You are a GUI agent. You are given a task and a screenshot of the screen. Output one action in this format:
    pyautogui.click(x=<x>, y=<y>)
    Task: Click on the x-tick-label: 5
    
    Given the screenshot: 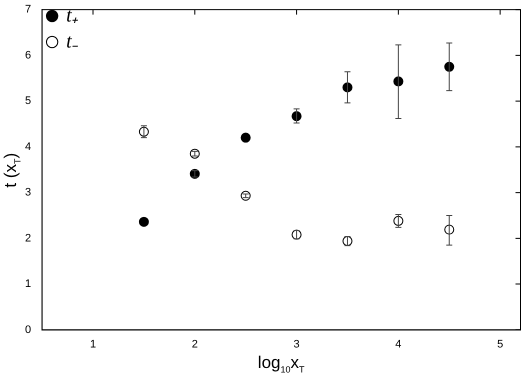 What is the action you would take?
    pyautogui.click(x=500, y=344)
    